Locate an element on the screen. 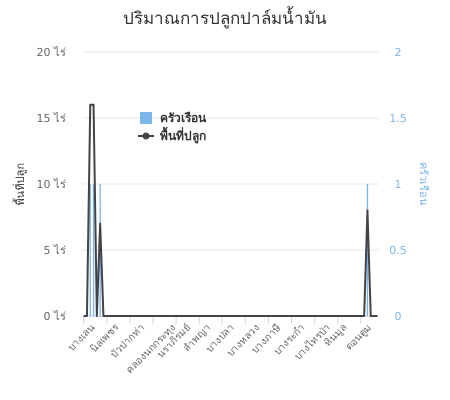 Image resolution: width=450 pixels, height=400 pixels. y-tick-label: 5 ไร่ is located at coordinates (55, 250).